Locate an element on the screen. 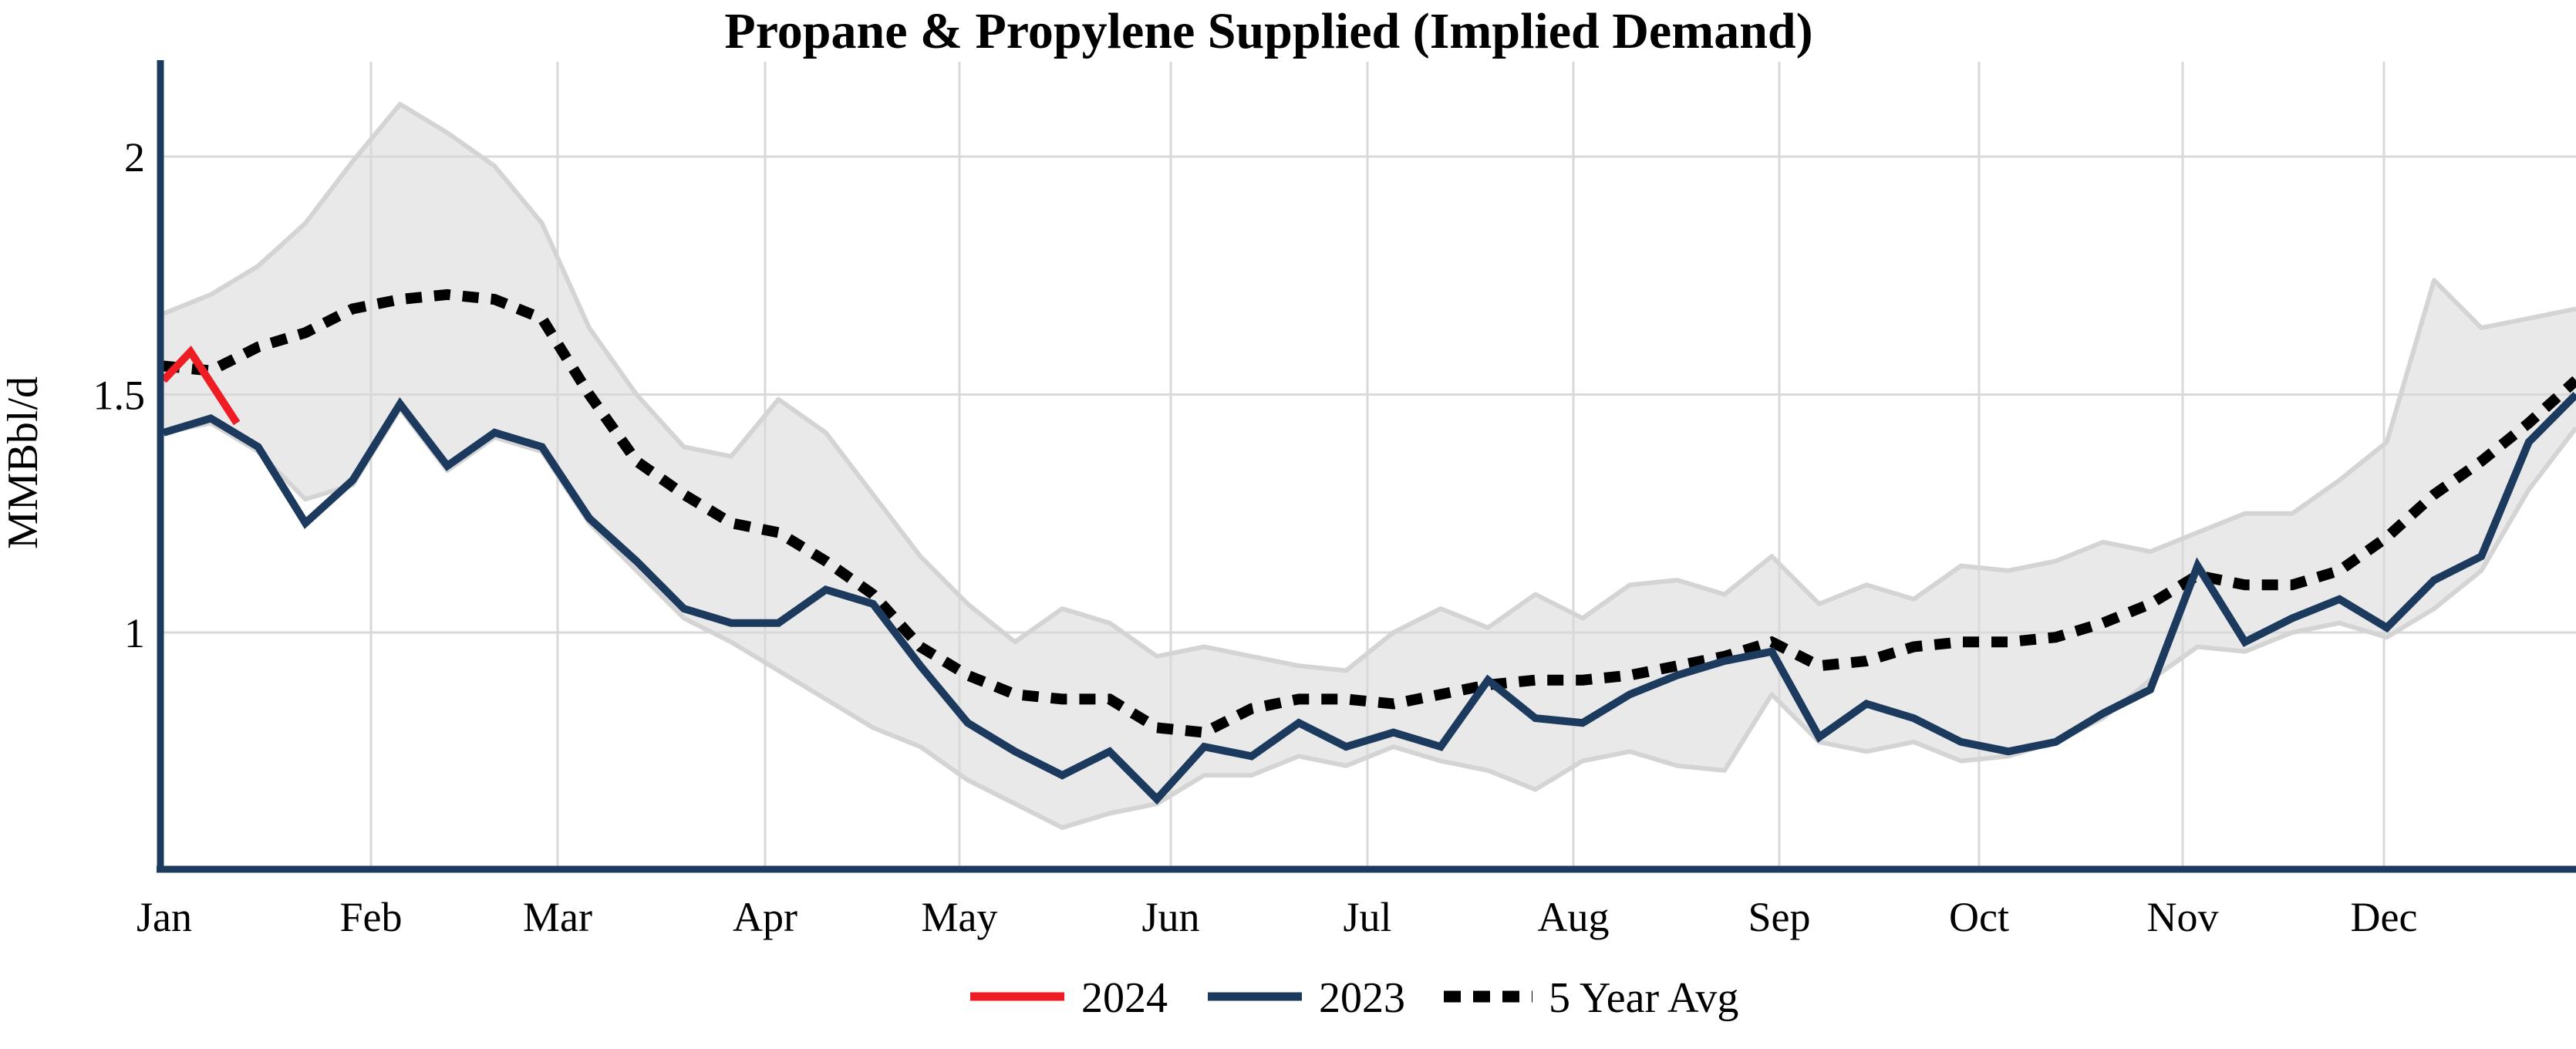 The height and width of the screenshot is (1049, 2576). y-axis-title: MMBbl/d is located at coordinates (23, 462).